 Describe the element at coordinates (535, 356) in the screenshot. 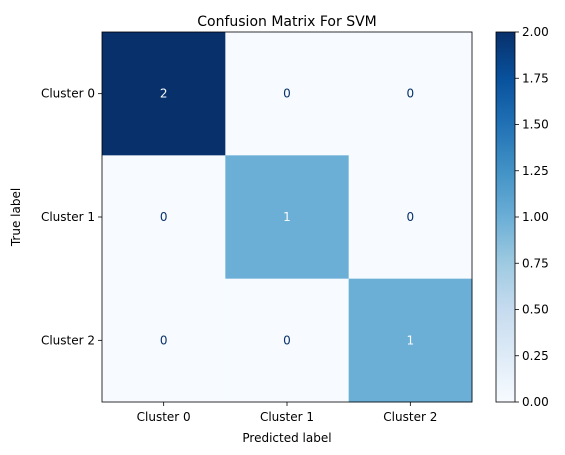

I see `colorbar-tick-label: 0.25` at that location.